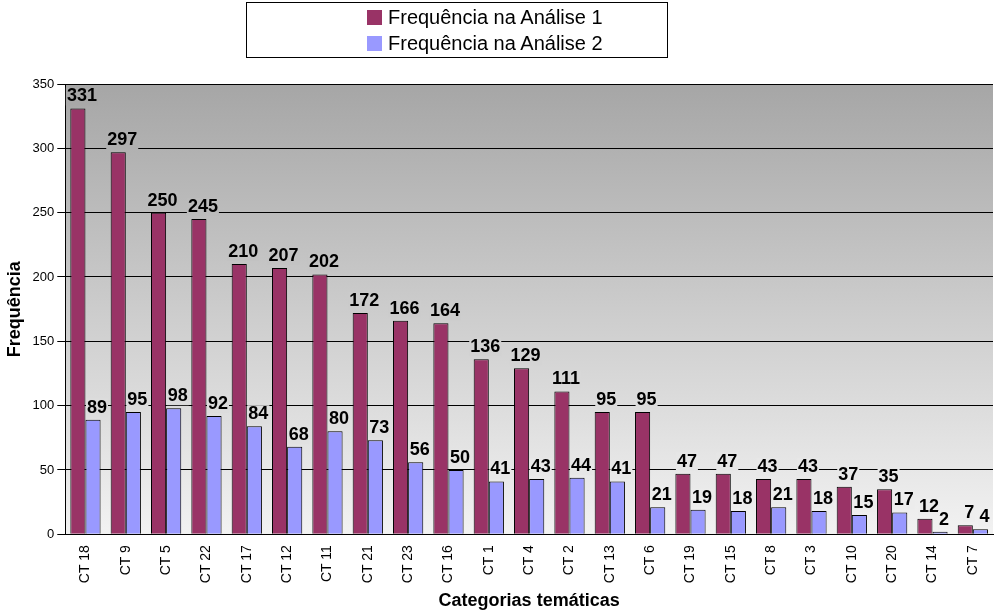 This screenshot has height=616, width=1007. What do you see at coordinates (529, 600) in the screenshot?
I see `x-axis-title: Categorias temáticas` at bounding box center [529, 600].